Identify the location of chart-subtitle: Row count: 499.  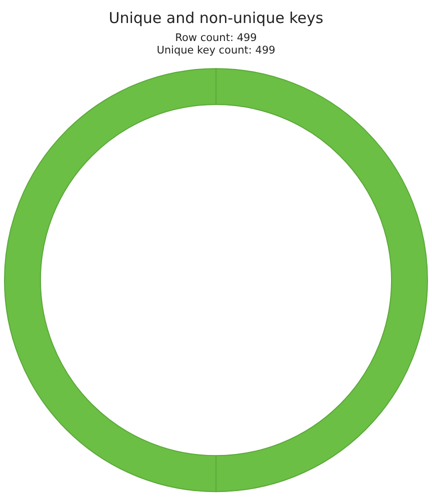
(216, 38).